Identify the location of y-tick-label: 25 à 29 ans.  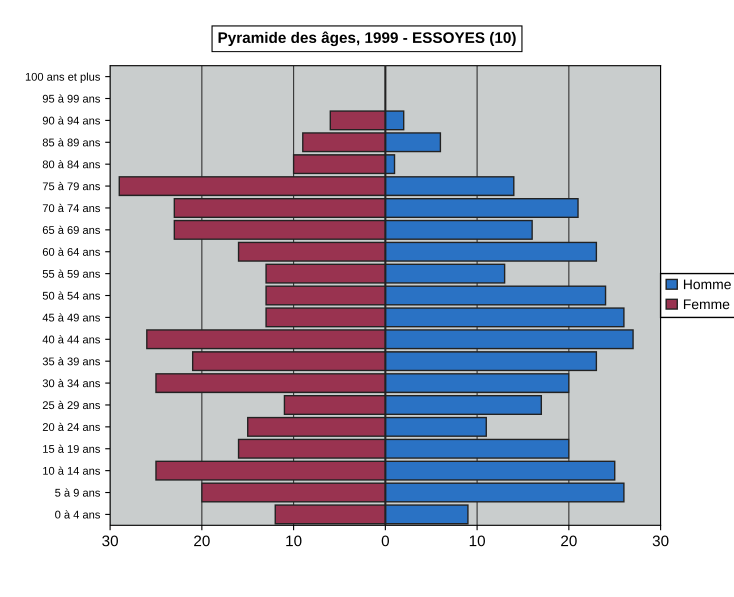
(71, 405).